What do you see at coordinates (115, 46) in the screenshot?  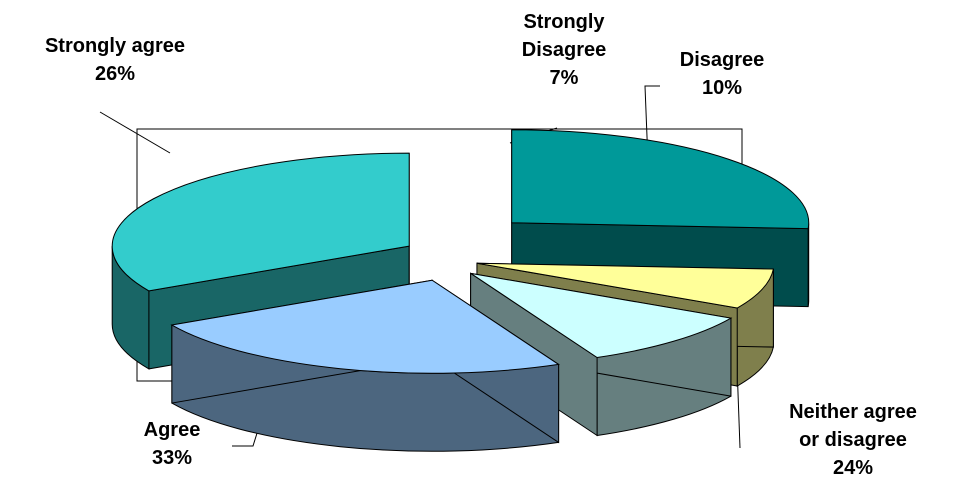 I see `slice-name-line: Strongly agree` at bounding box center [115, 46].